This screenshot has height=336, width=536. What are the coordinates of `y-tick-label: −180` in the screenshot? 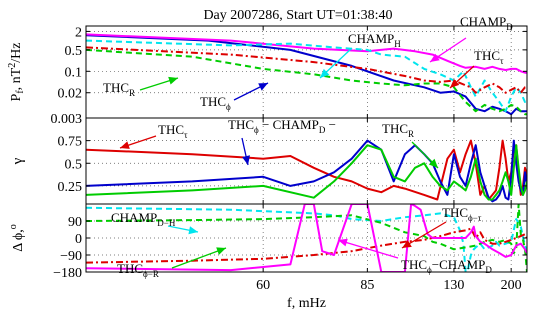 It's located at (67, 273).